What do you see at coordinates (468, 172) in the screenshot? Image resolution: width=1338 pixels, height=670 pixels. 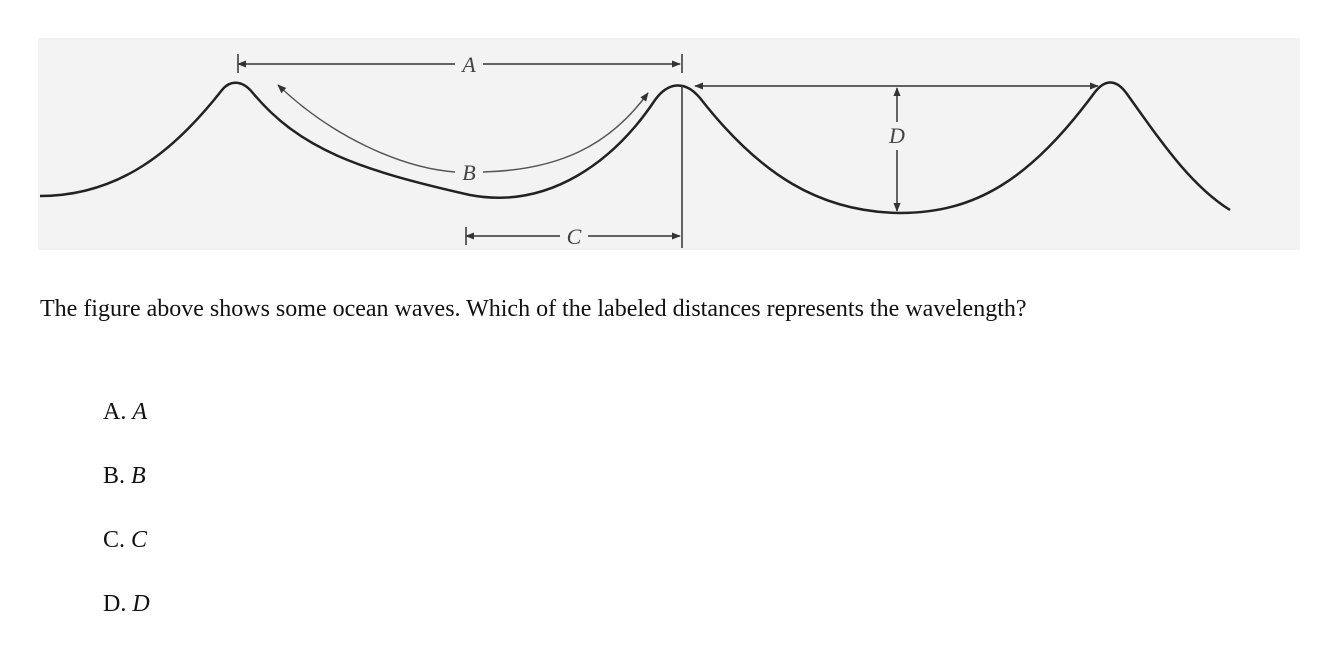 I see `label-b: B` at bounding box center [468, 172].